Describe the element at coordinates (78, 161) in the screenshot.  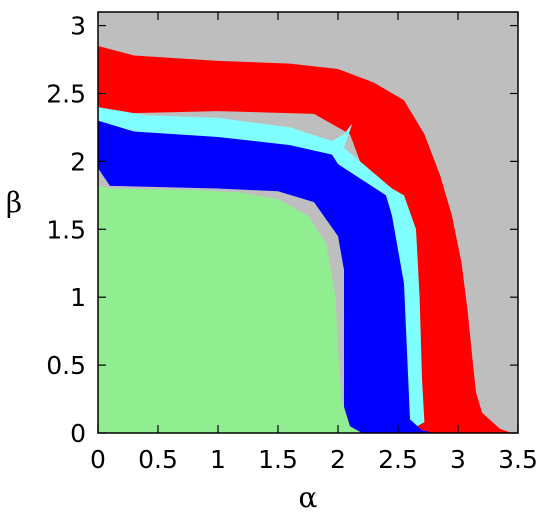
I see `y-tick-label: 2` at that location.